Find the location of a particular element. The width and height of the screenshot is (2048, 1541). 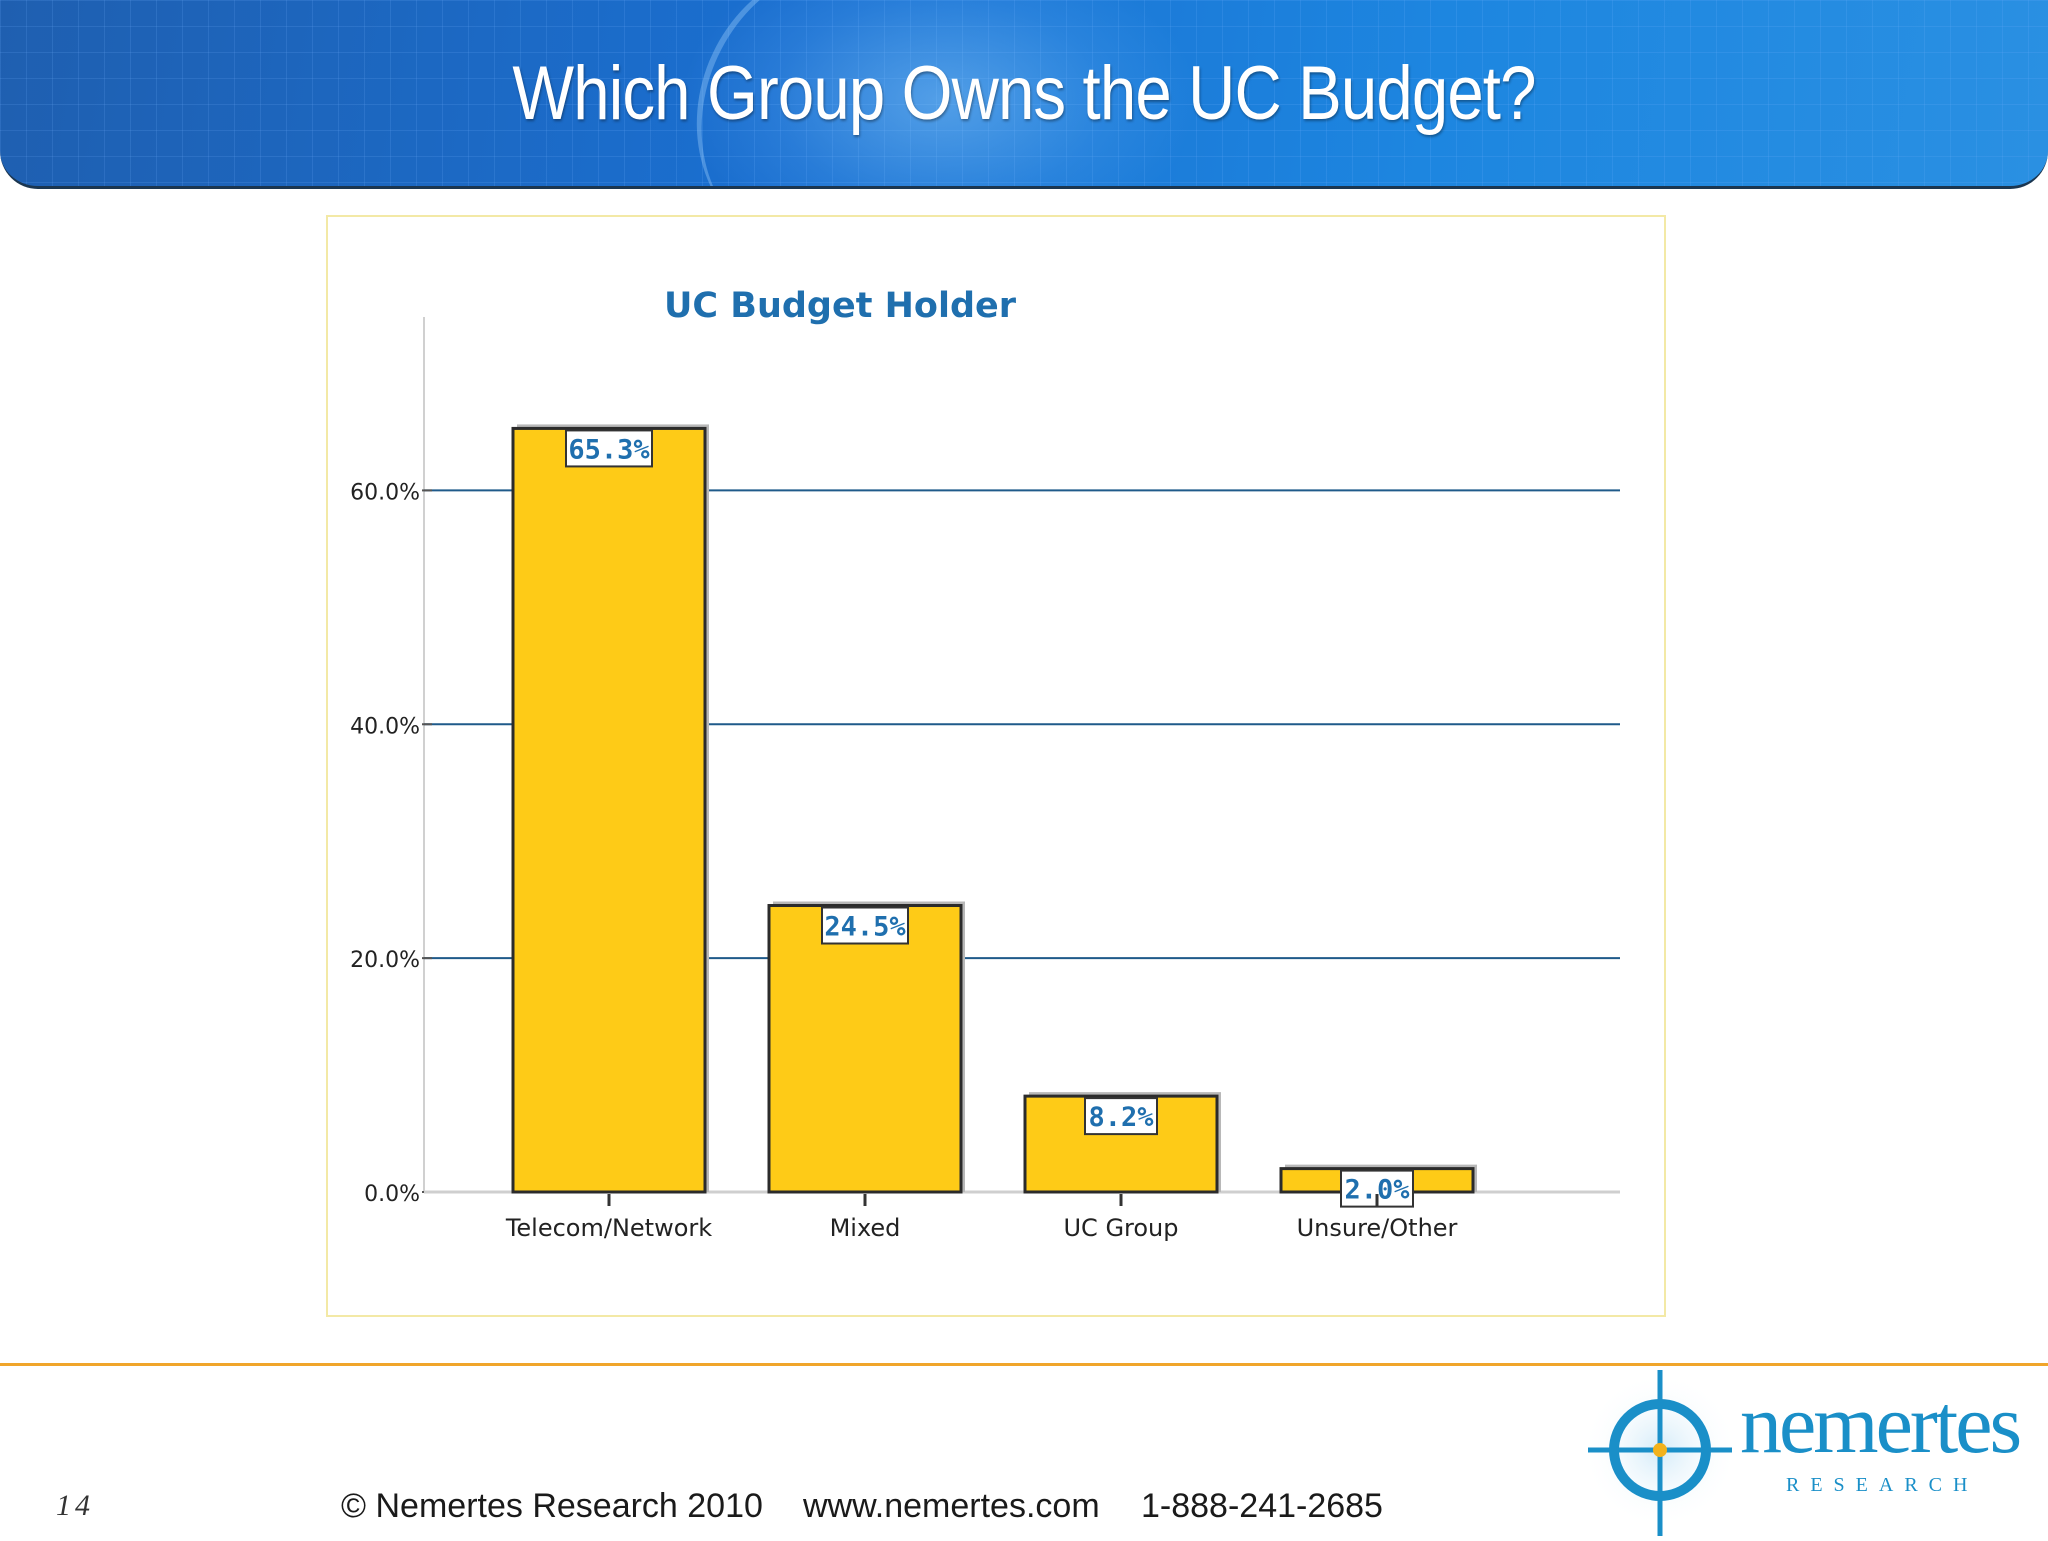

x-tick-label: Unsure/Other is located at coordinates (1377, 1228).